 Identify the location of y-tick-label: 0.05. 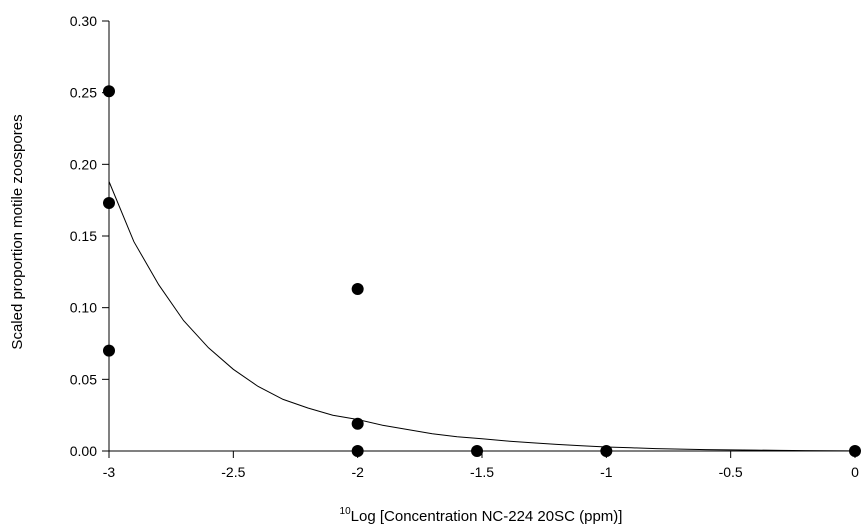
(83, 379).